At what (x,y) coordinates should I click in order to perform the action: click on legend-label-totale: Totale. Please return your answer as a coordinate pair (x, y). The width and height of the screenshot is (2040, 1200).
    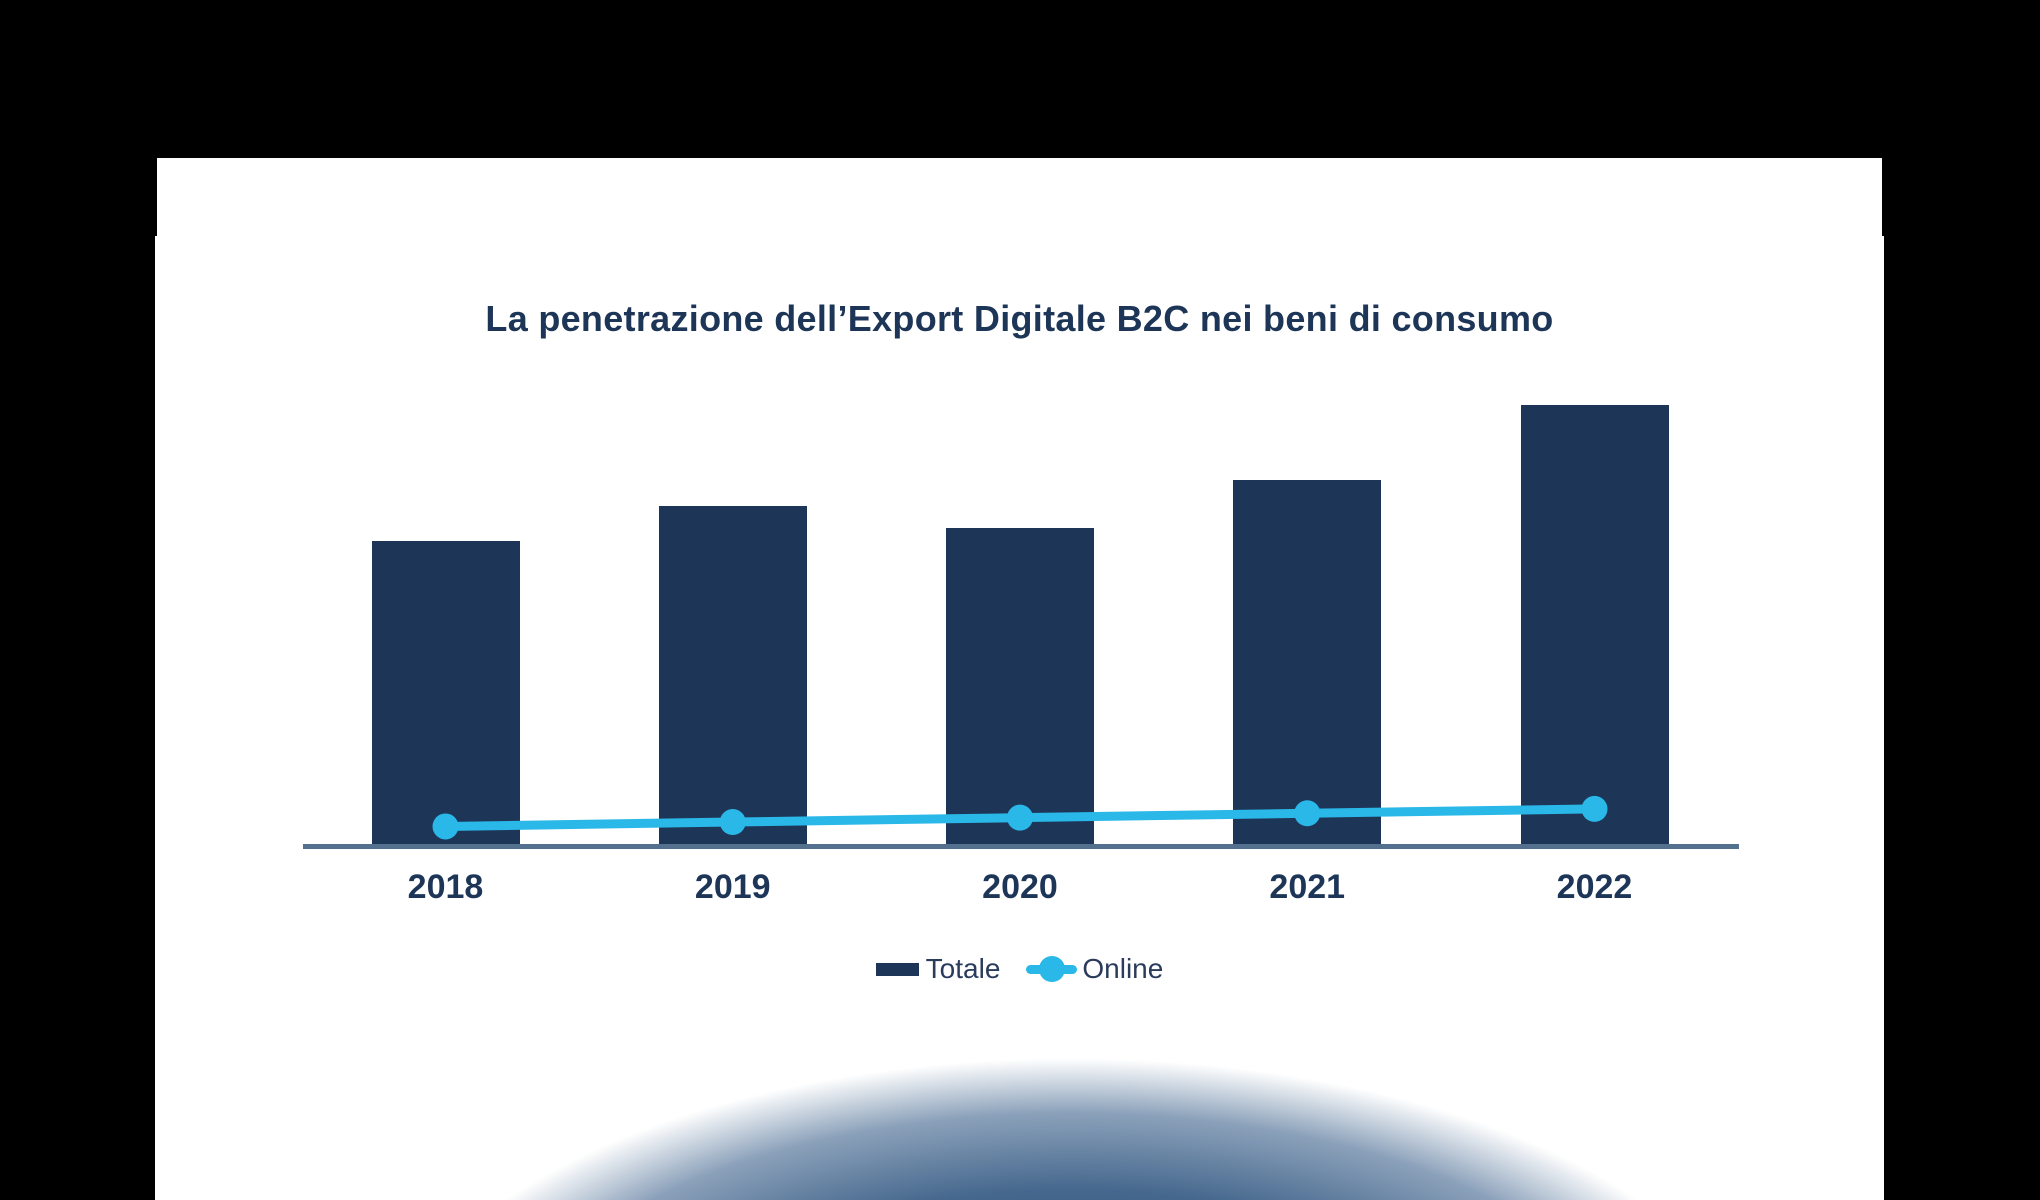
    Looking at the image, I should click on (963, 968).